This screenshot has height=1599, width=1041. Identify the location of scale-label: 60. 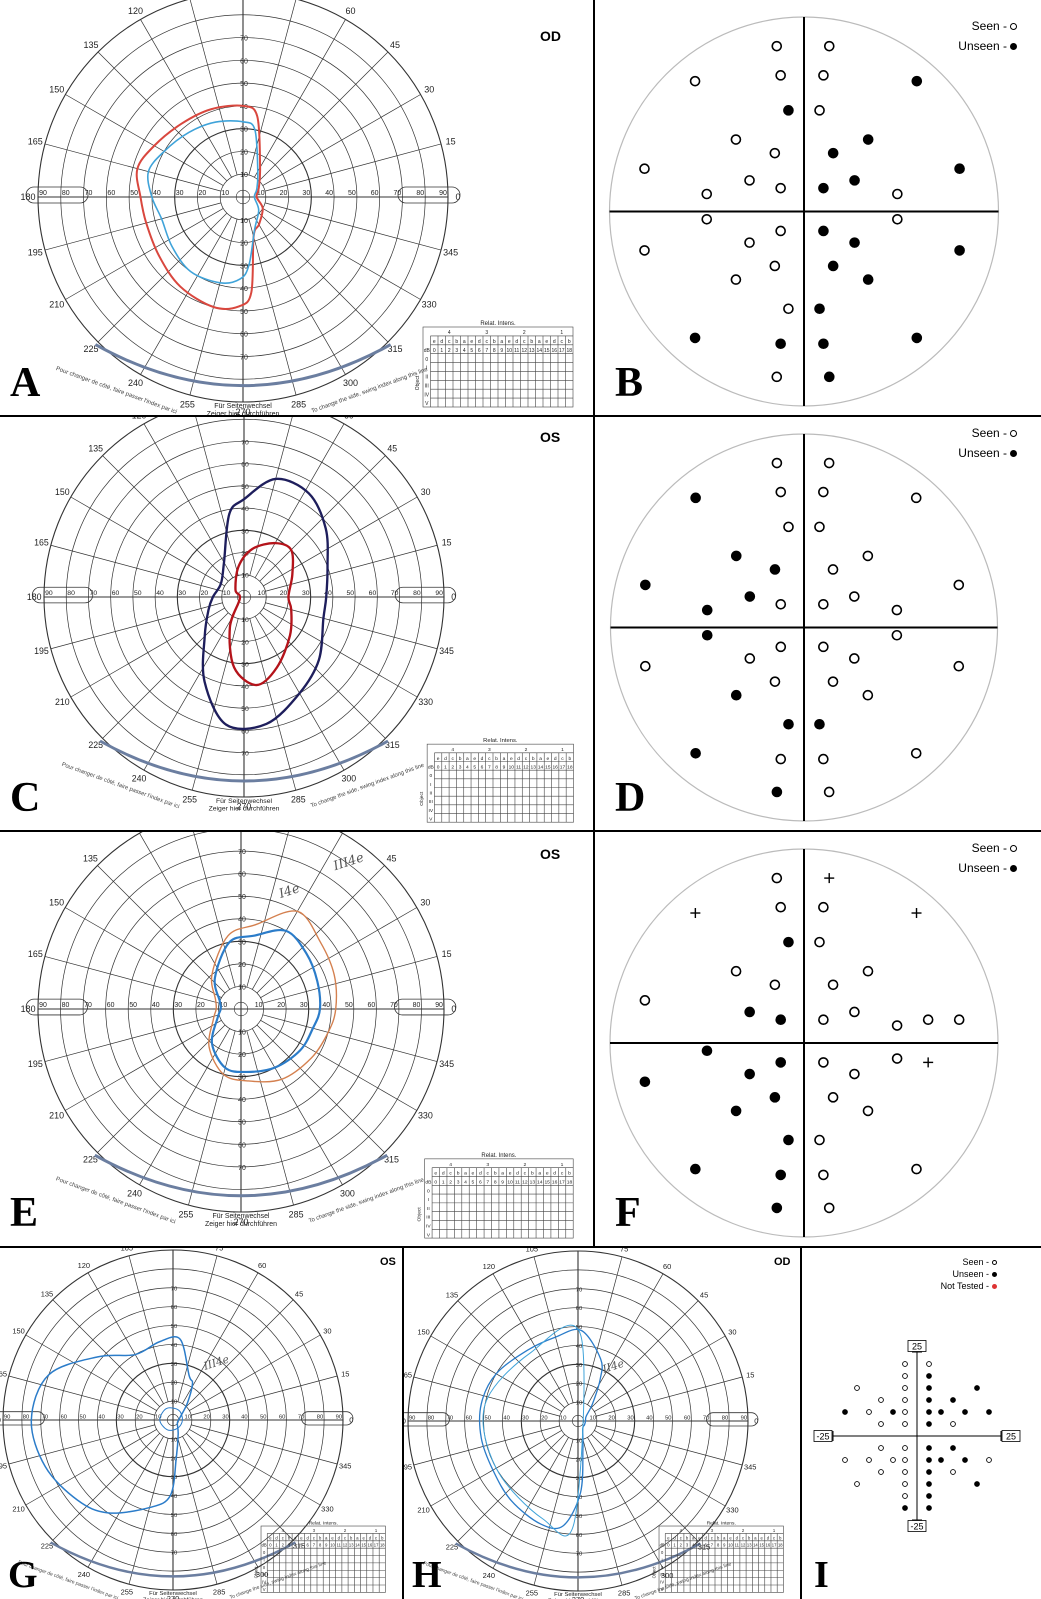
(687, 1418).